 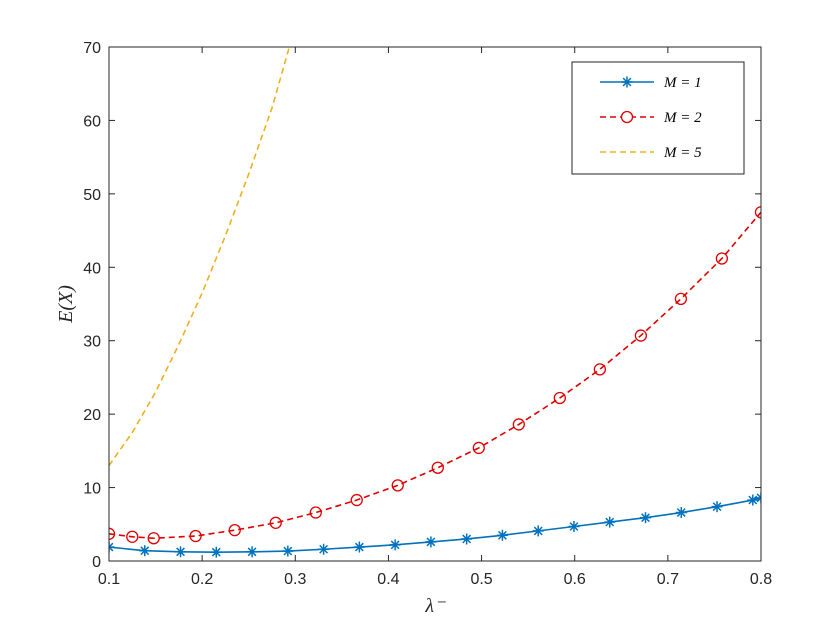 I want to click on x-tick-label: 0.8, so click(x=761, y=579).